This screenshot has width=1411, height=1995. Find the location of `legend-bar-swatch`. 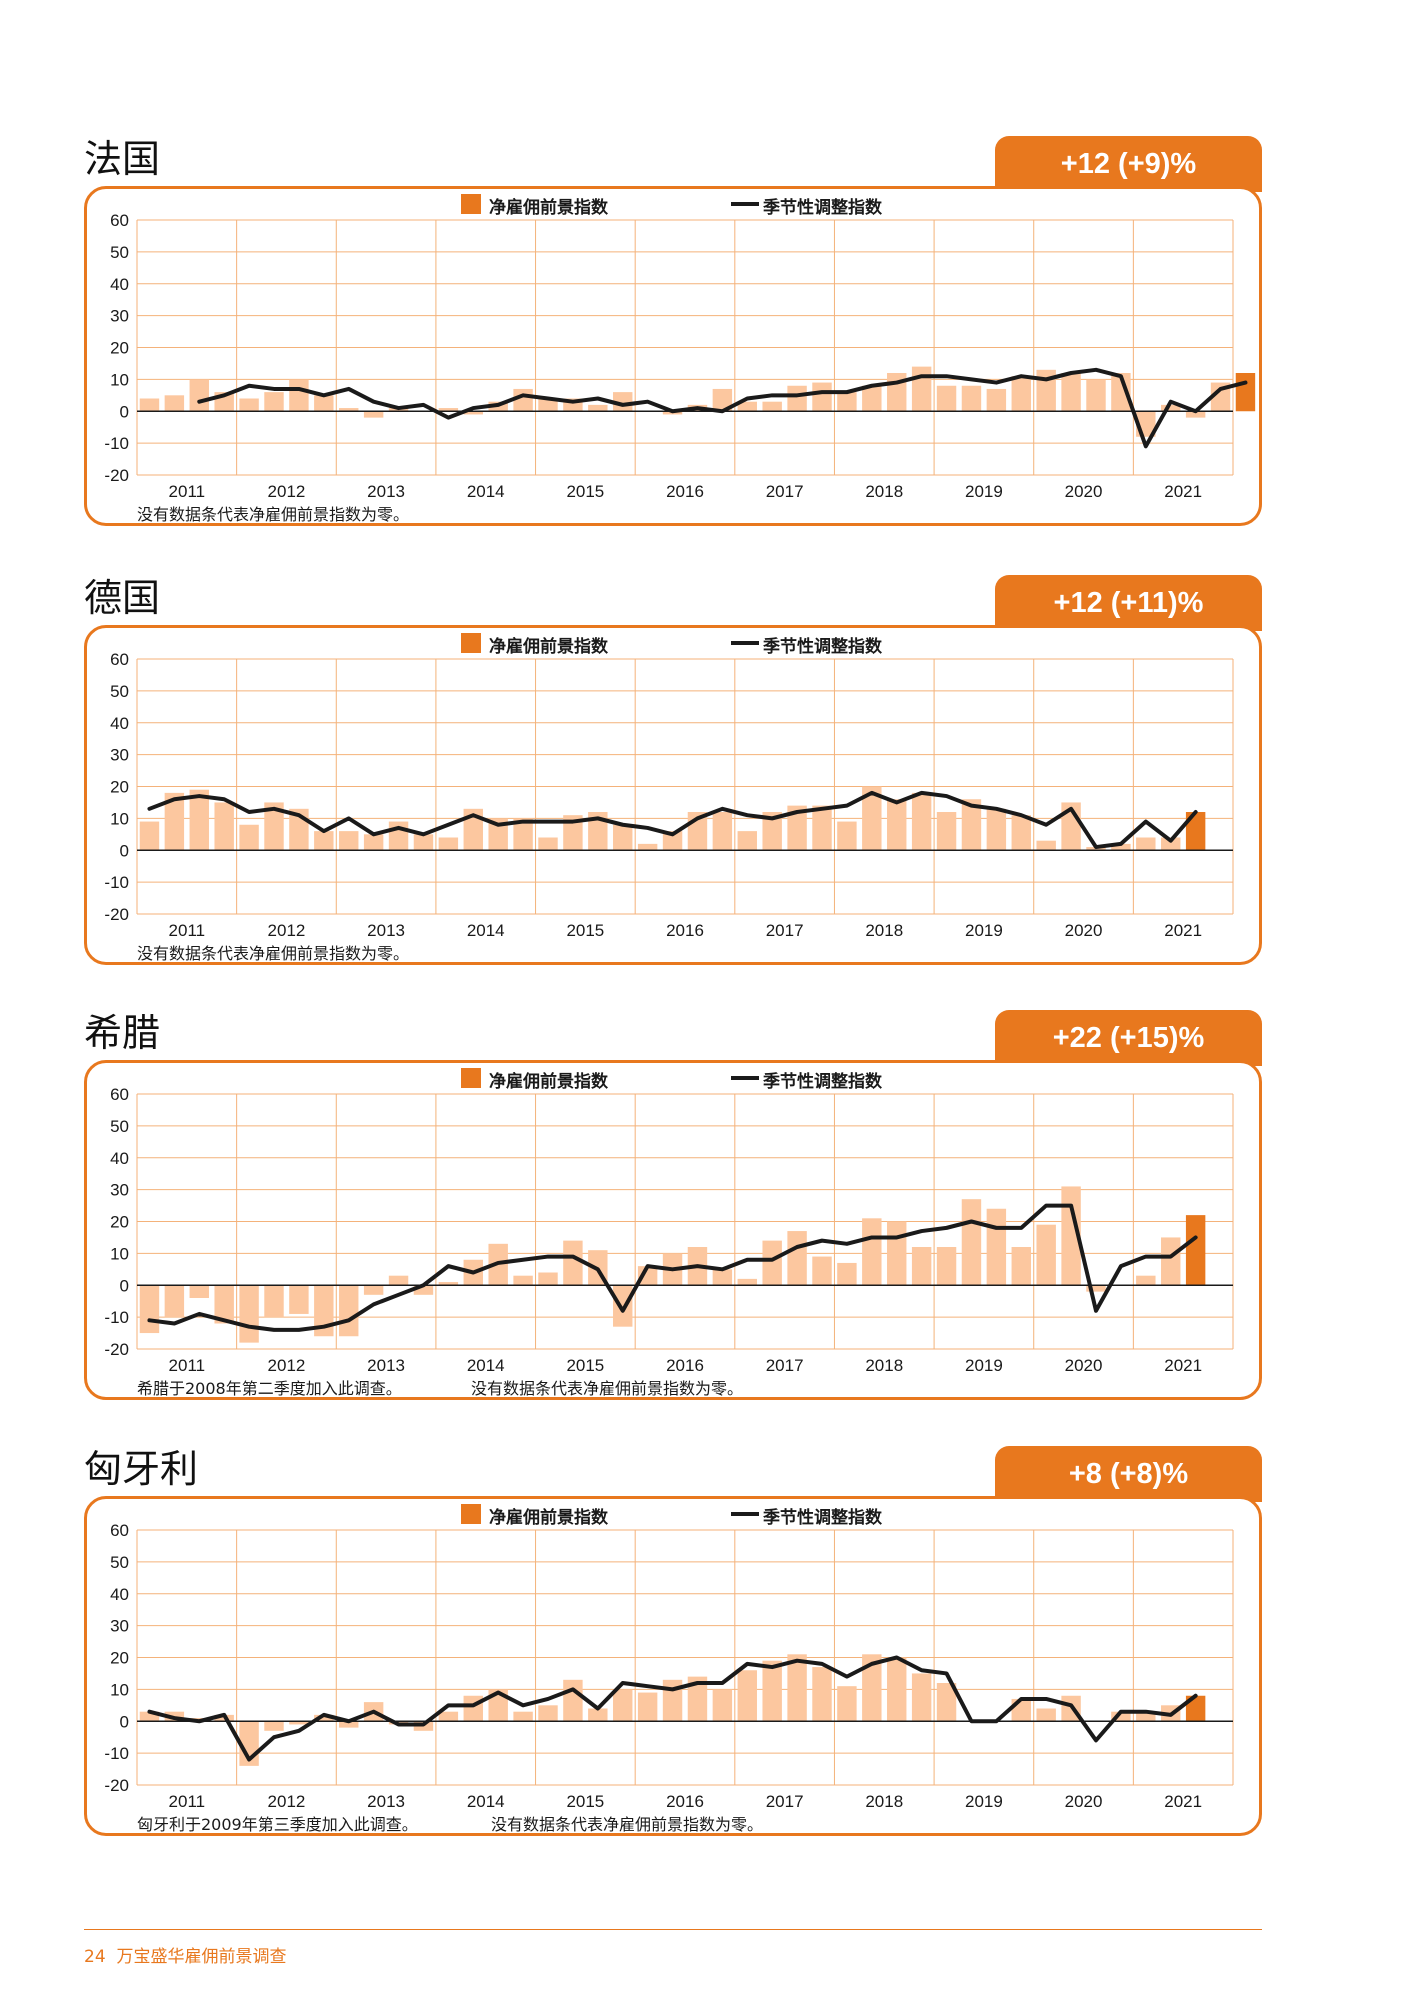

legend-bar-swatch is located at coordinates (471, 1078).